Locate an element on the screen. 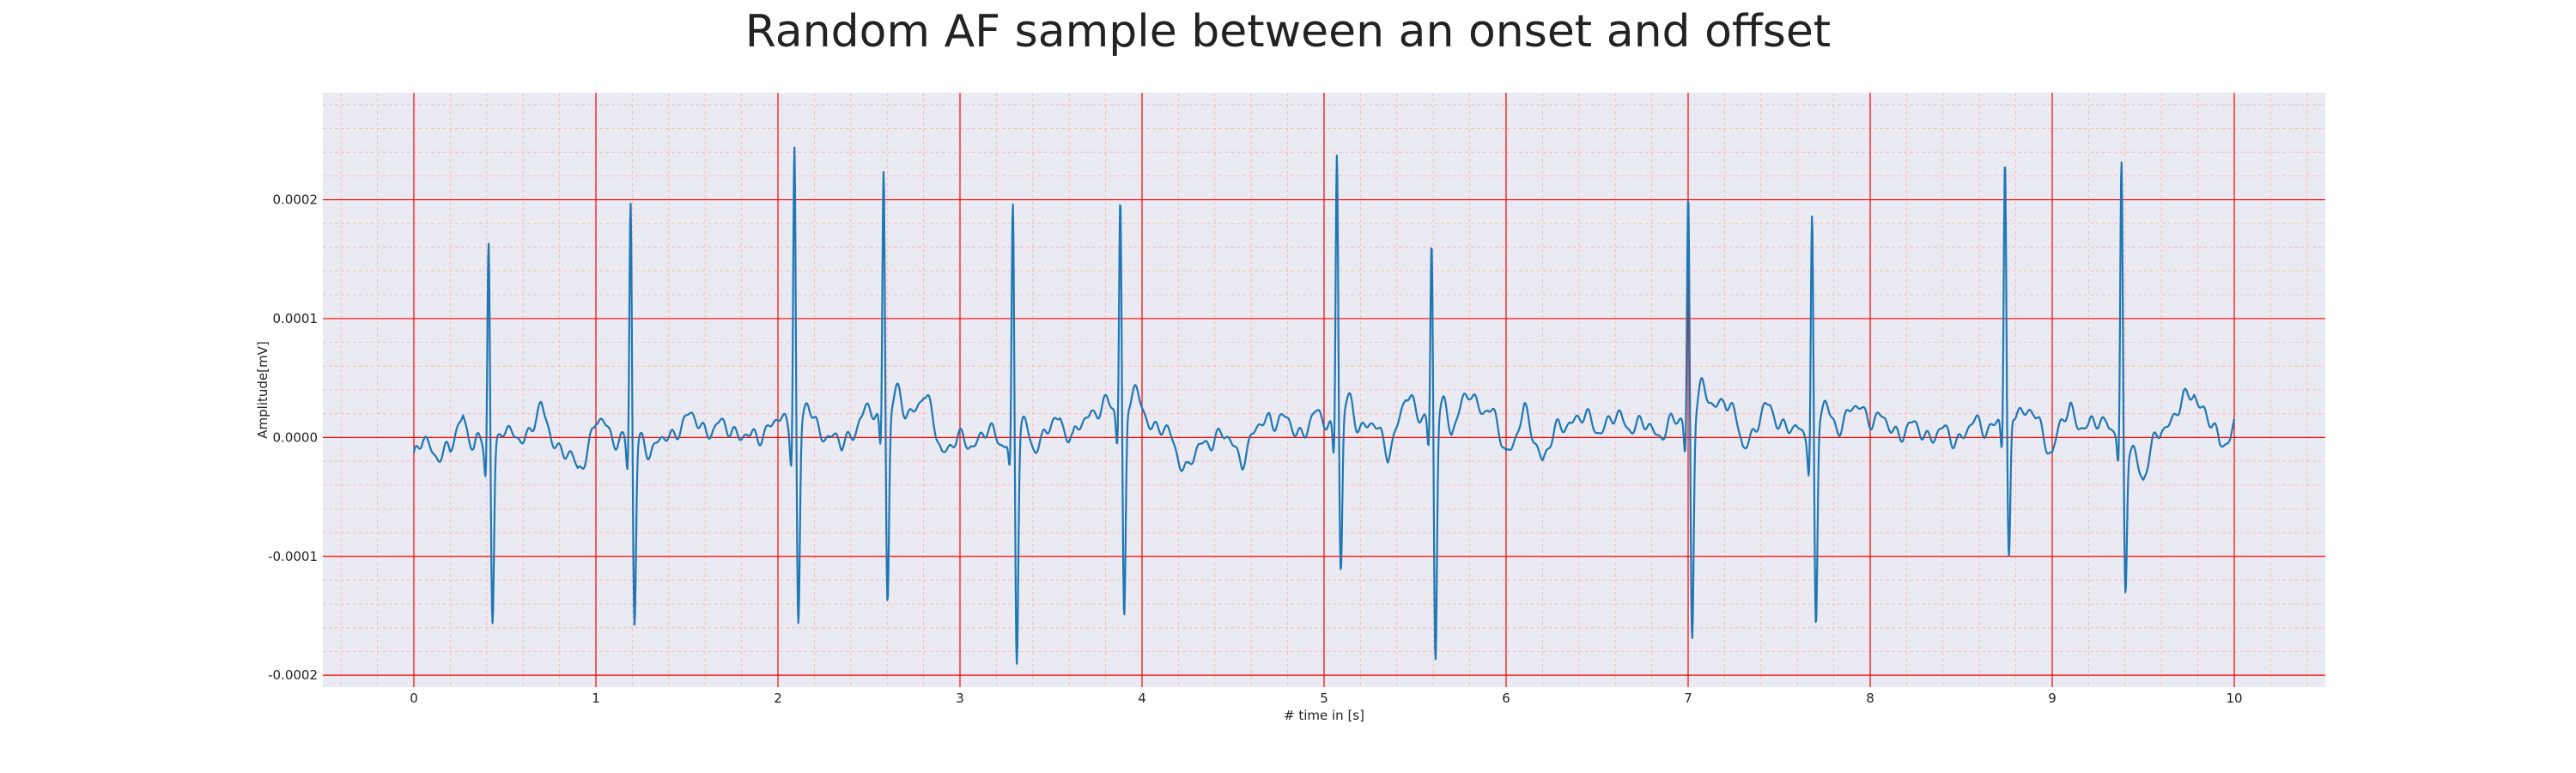  y-tick-label: -0.0001 is located at coordinates (293, 556).